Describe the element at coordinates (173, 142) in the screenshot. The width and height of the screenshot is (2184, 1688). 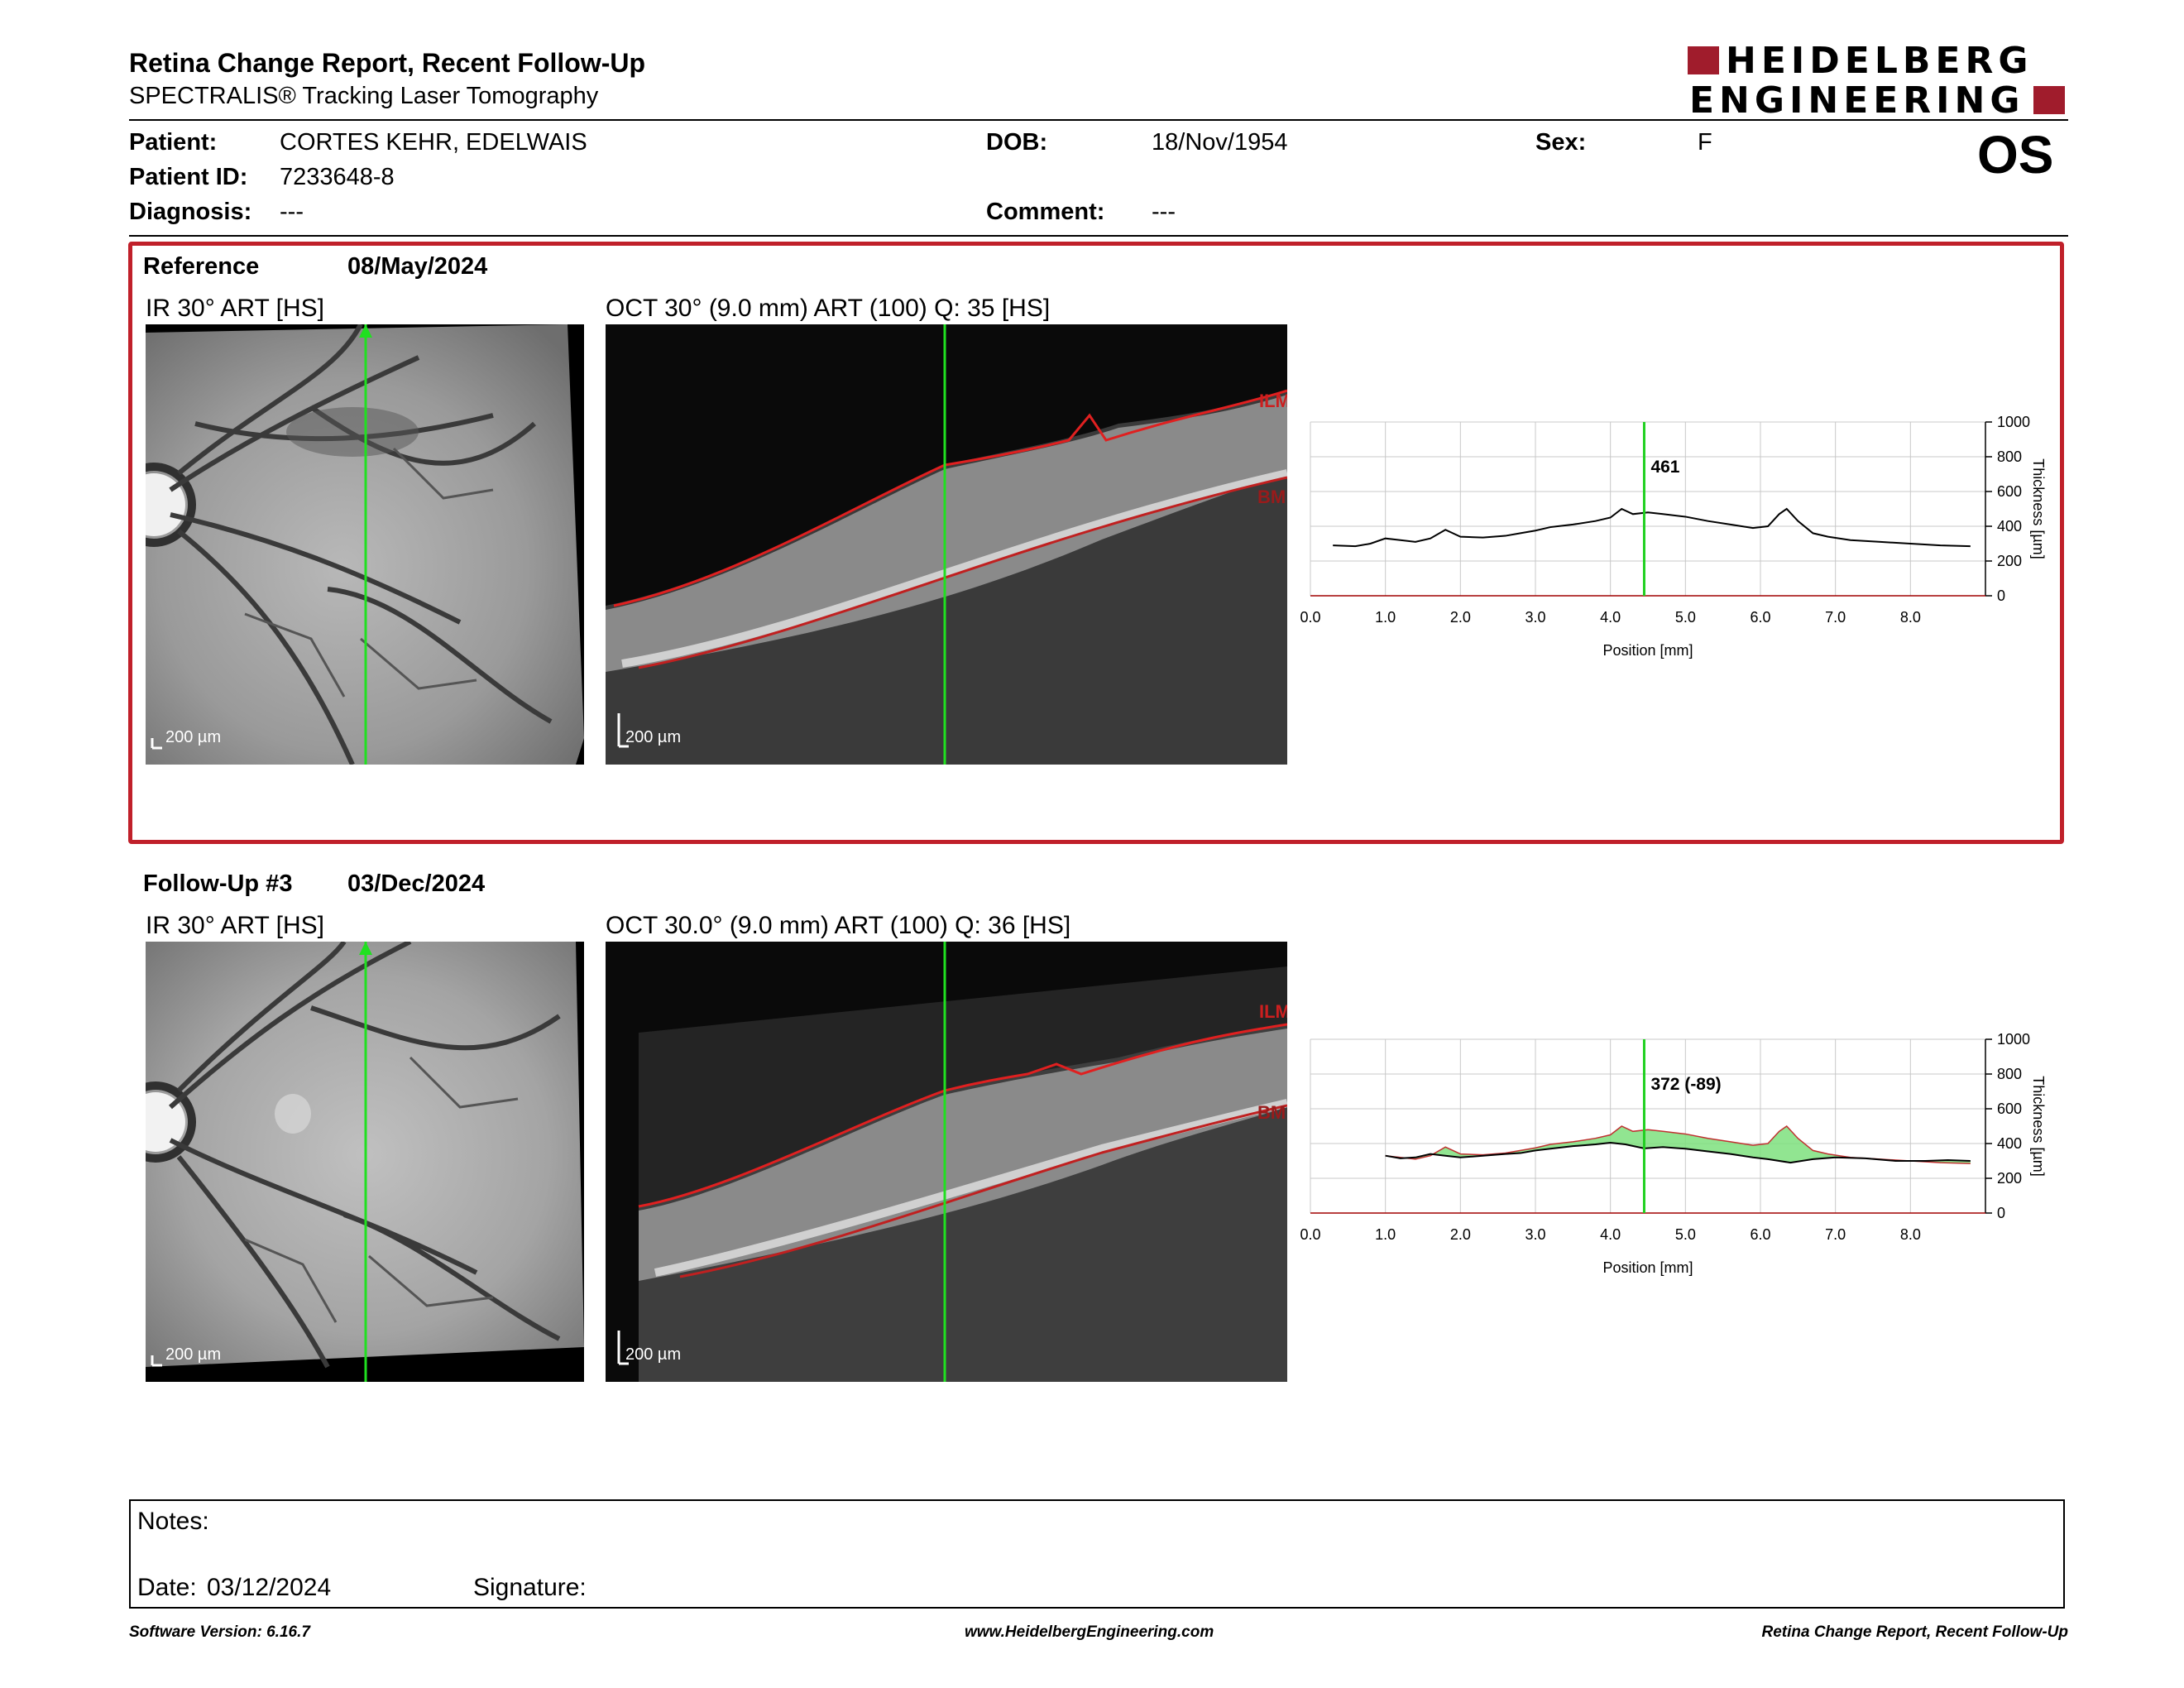
I see `patient-label: Patient:` at that location.